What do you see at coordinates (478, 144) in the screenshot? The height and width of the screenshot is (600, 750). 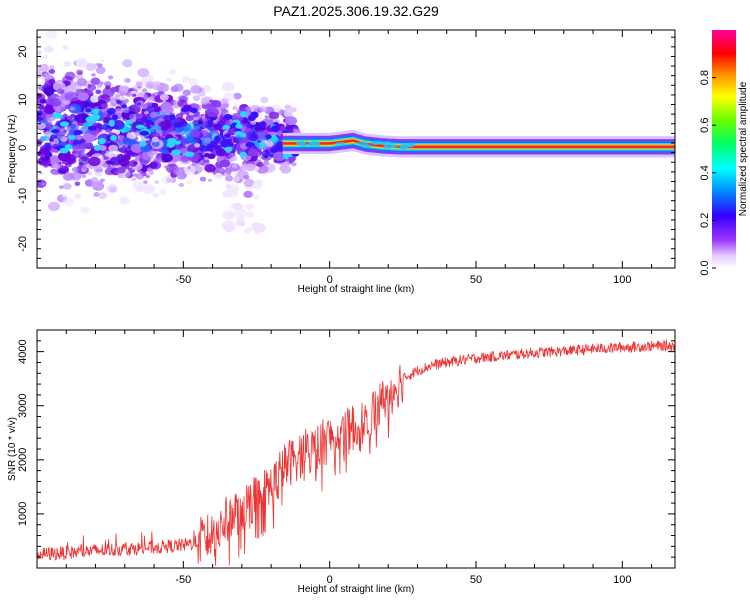 I see `spectrogram-ridge-band` at bounding box center [478, 144].